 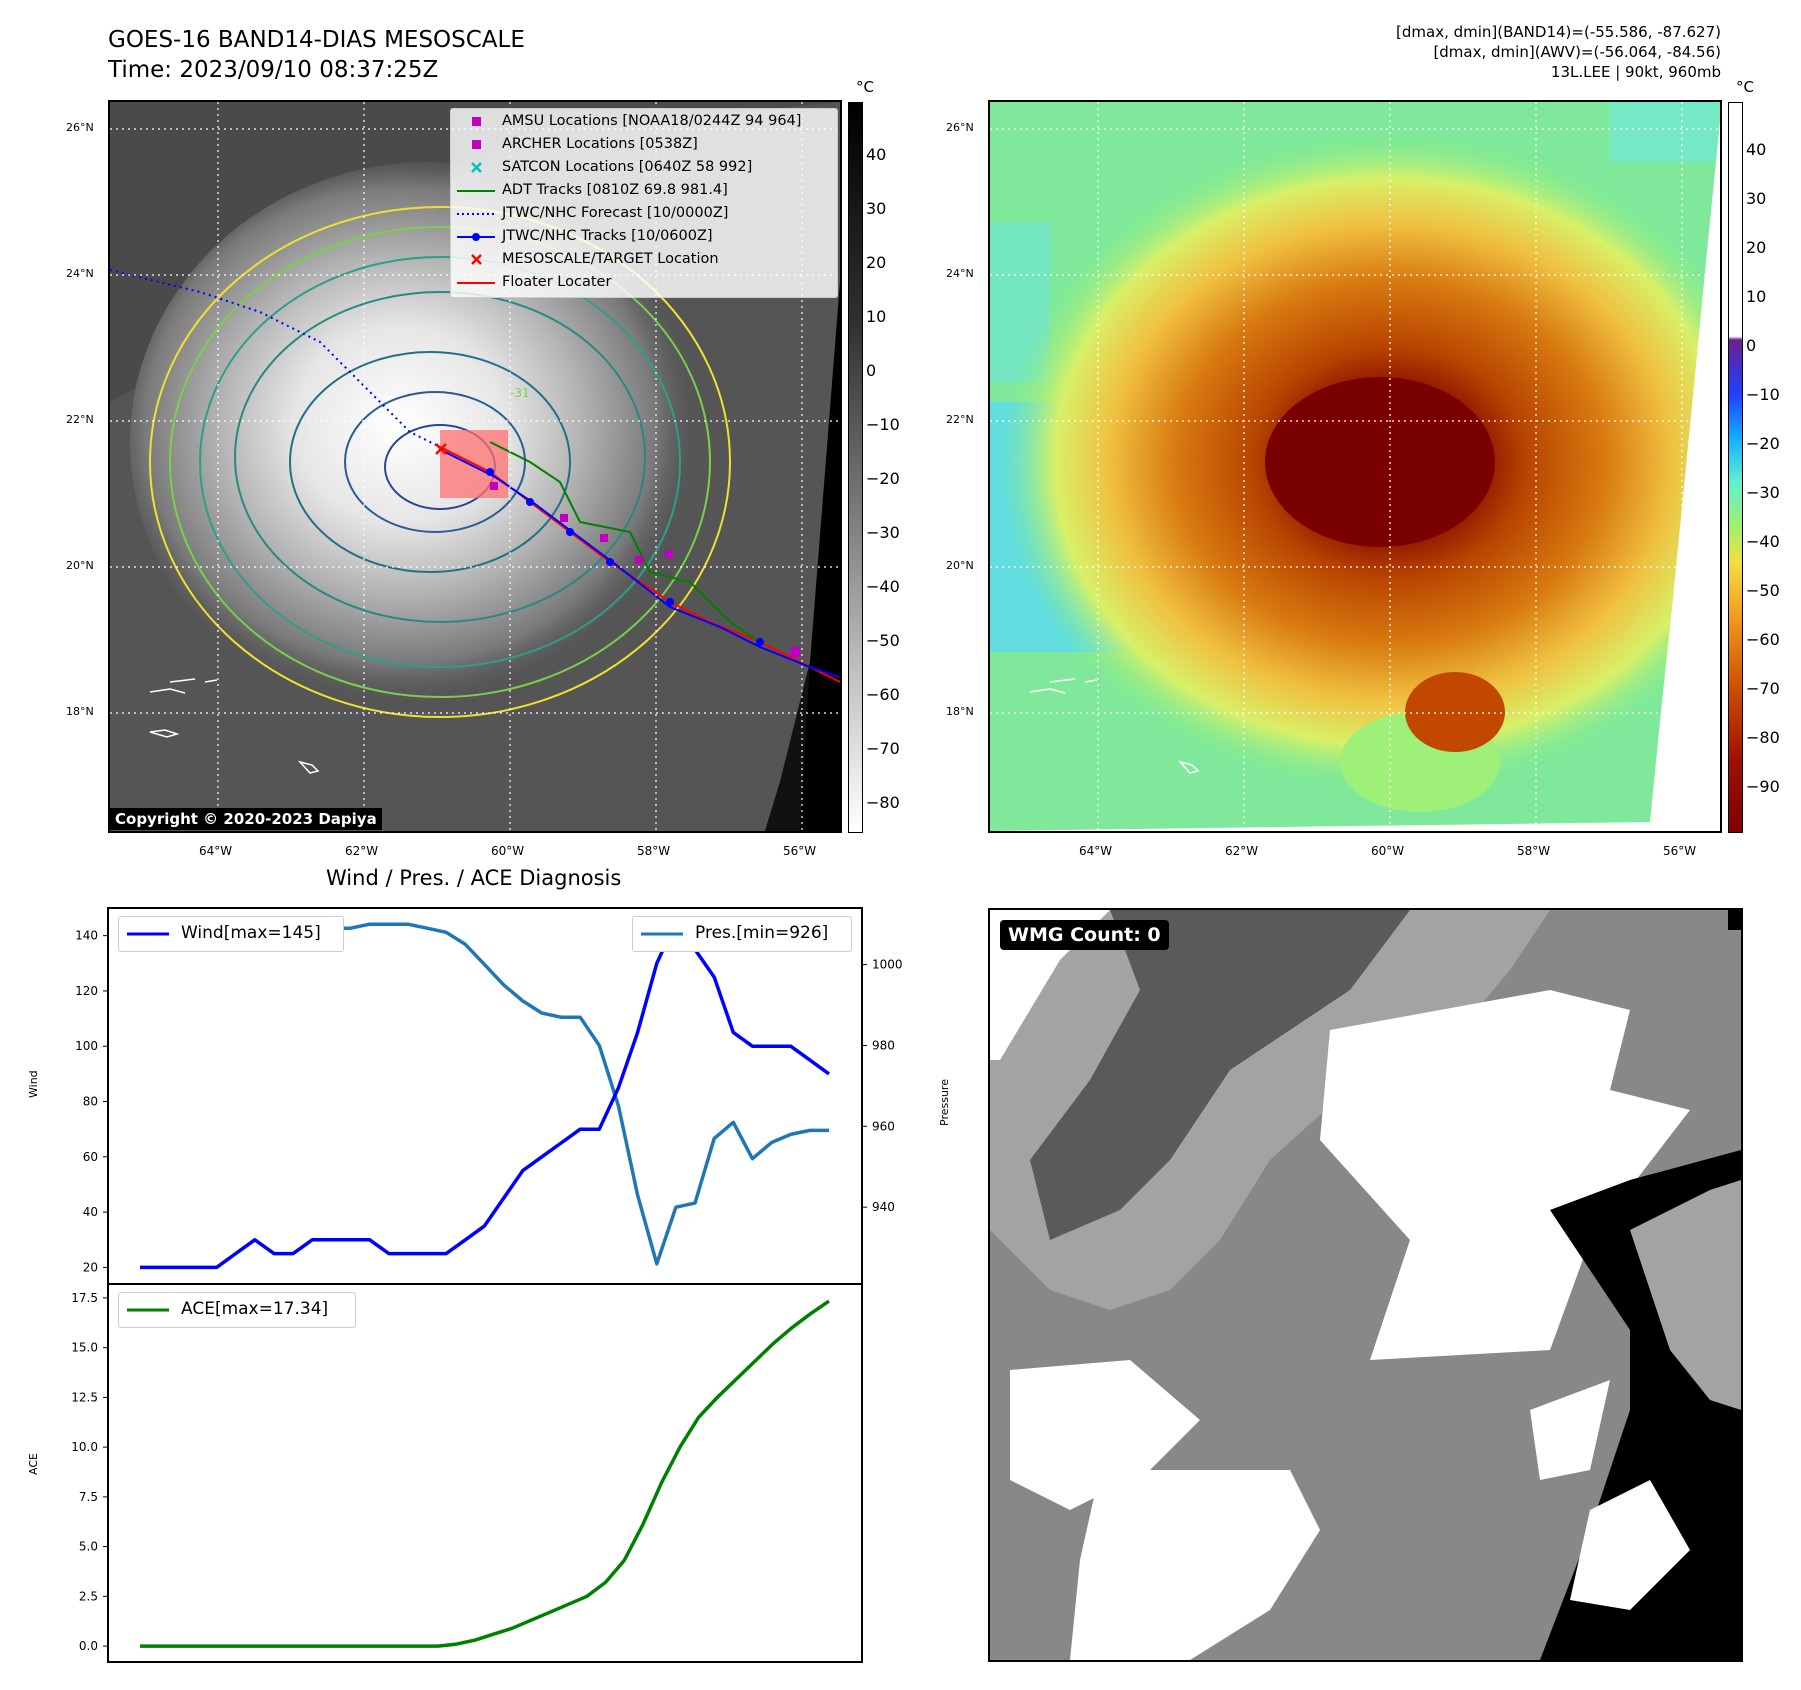 I want to click on ir-lon-label: 60°W, so click(x=508, y=851).